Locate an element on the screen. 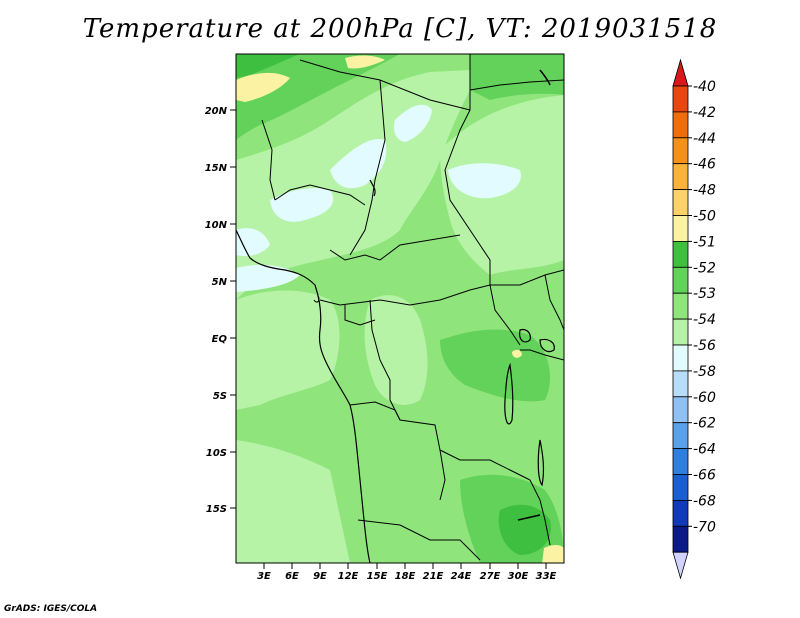 The image size is (800, 618). border-egypt is located at coordinates (516, 85).